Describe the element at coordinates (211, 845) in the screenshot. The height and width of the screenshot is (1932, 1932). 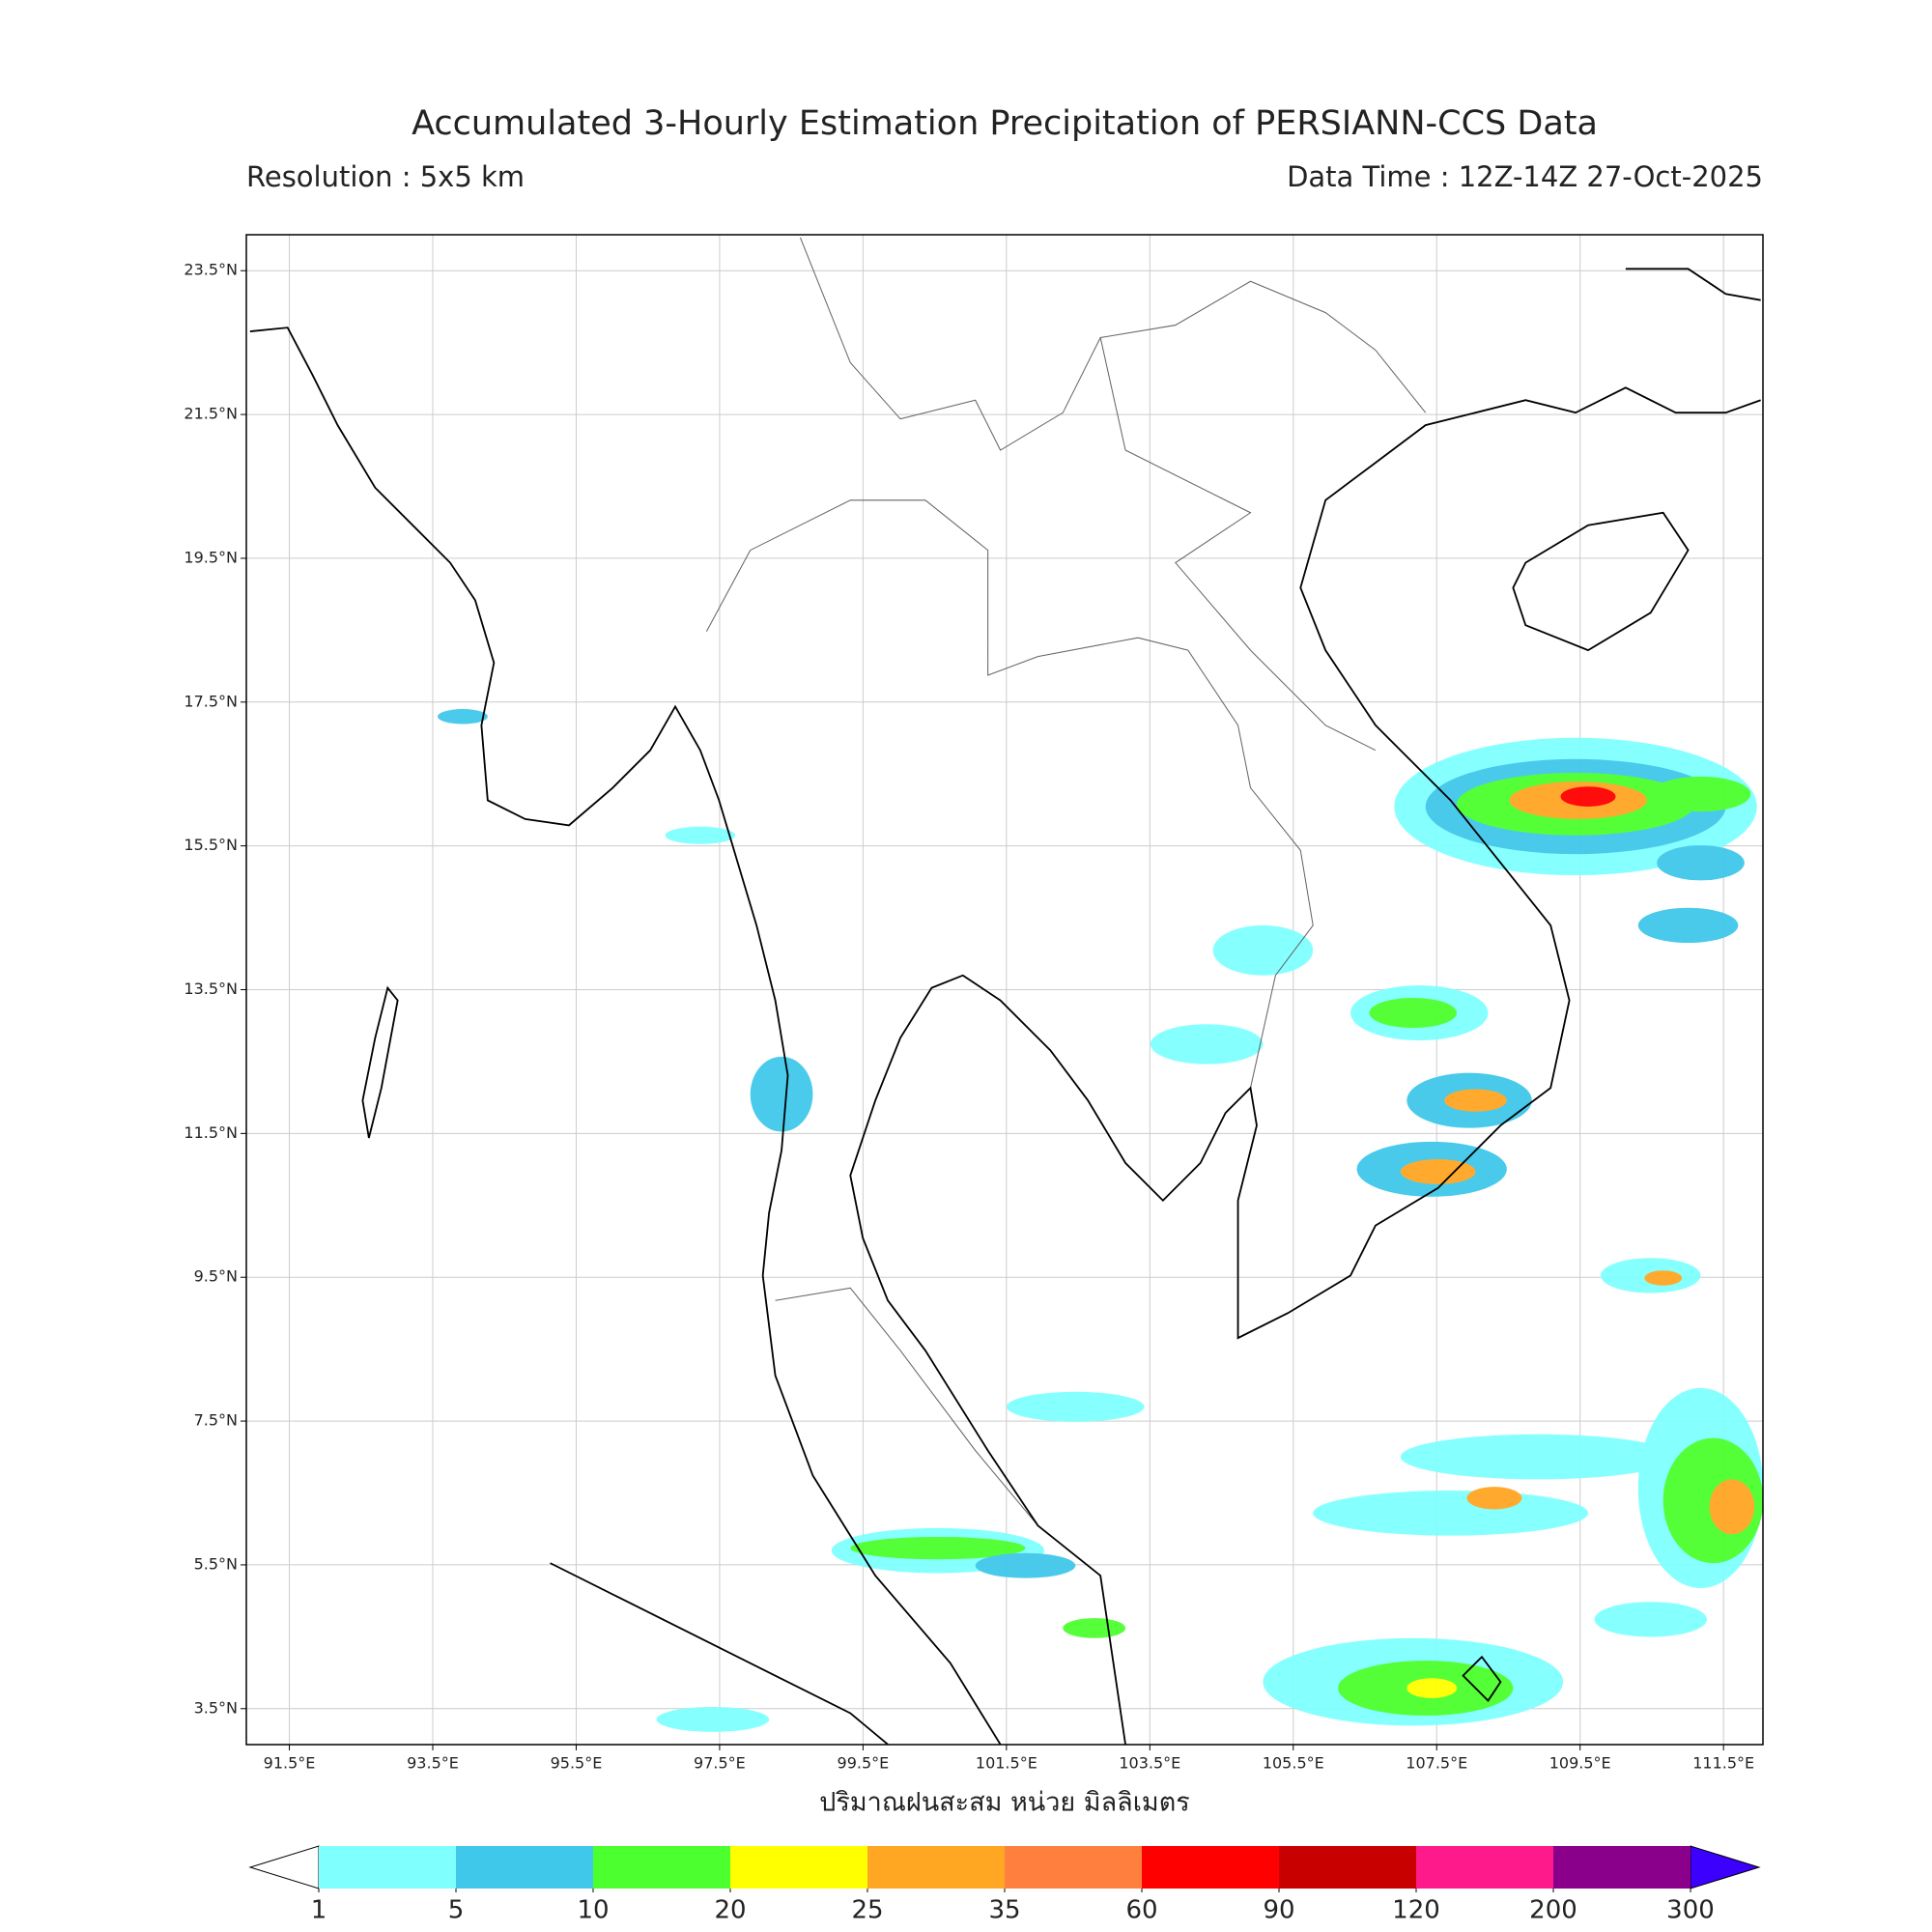
I see `y-tick-label: 15.5°N` at that location.